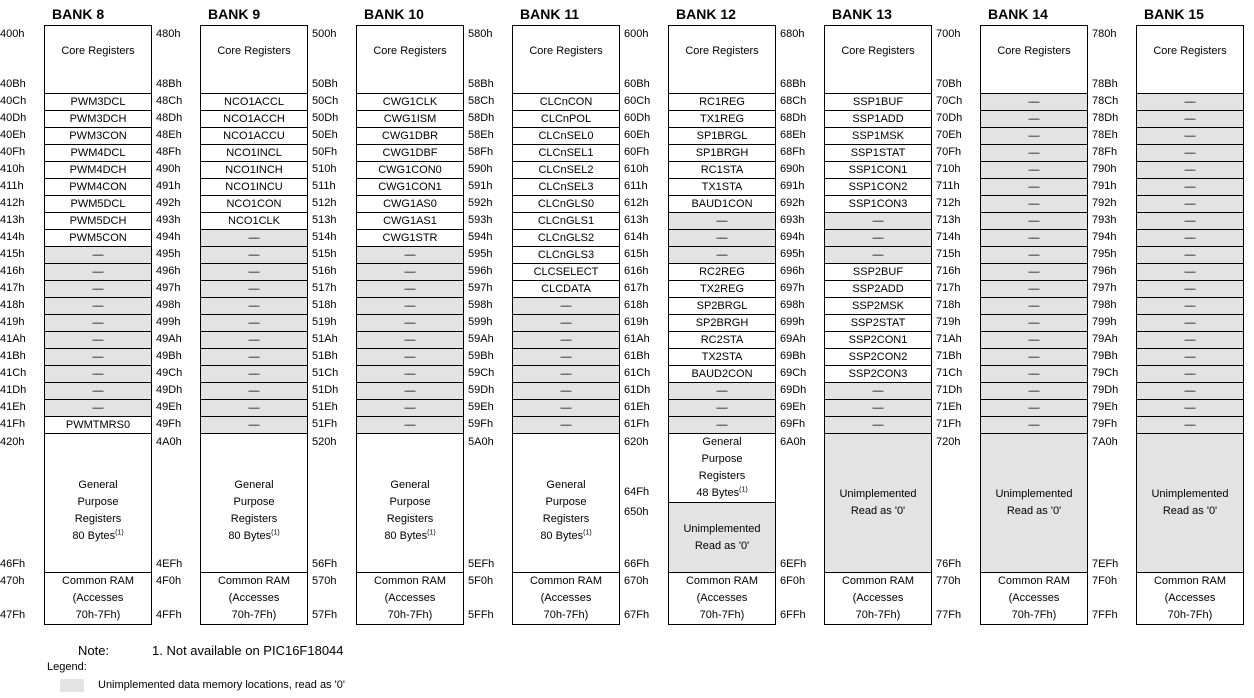 This screenshot has height=698, width=1254. I want to click on register-cell: SSP1STAT, so click(878, 153).